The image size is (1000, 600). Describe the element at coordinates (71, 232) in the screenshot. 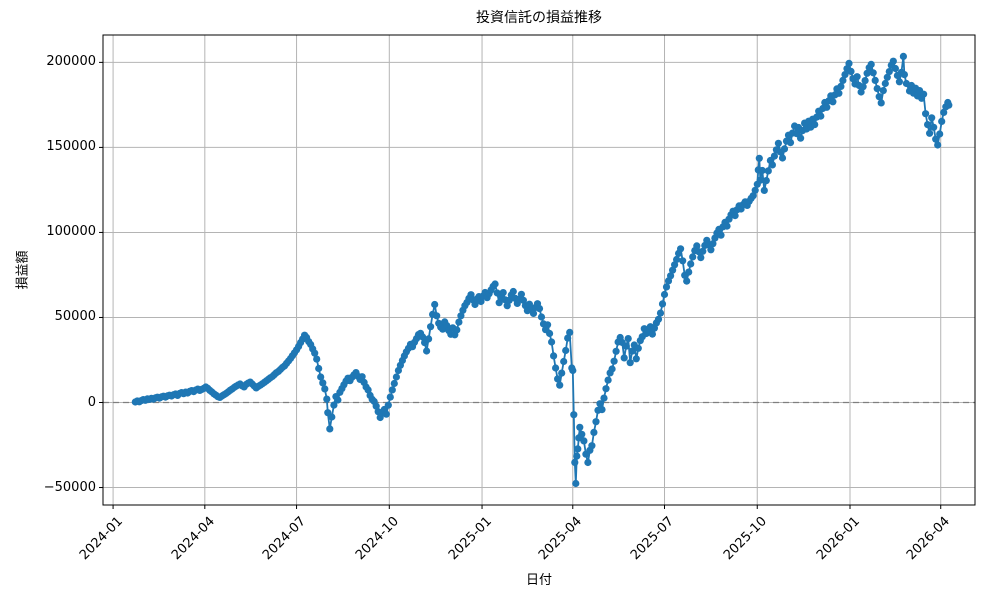

I see `y-tick-label: 100000` at that location.